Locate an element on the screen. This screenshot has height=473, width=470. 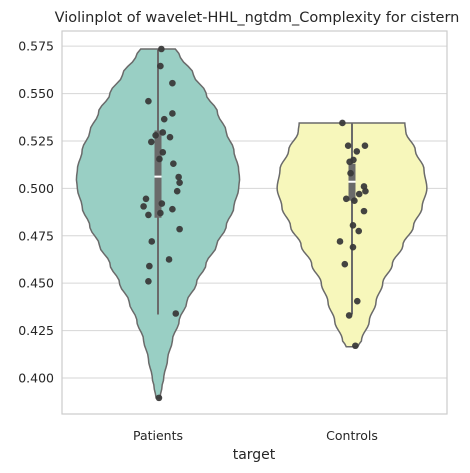
y-tick-label: 0.525 is located at coordinates (36, 140).